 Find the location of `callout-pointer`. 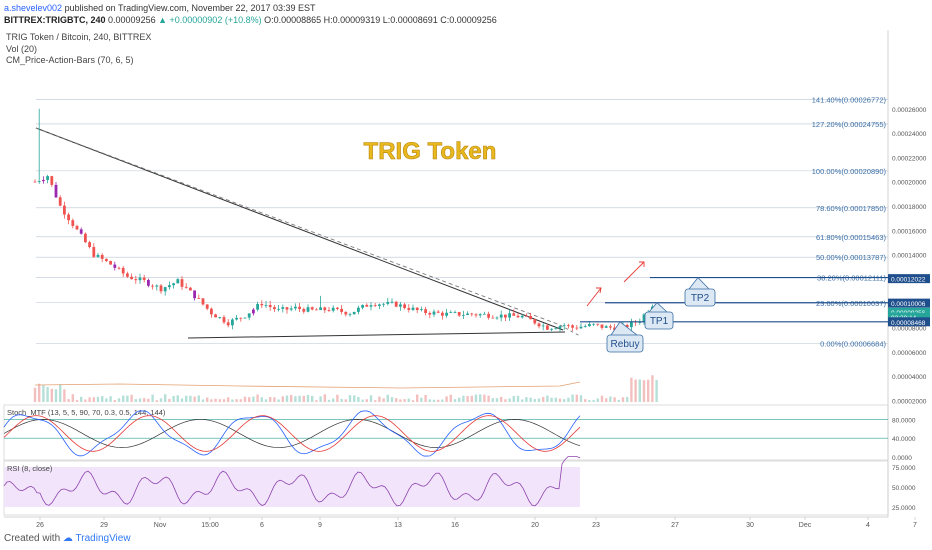

callout-pointer is located at coordinates (699, 283).